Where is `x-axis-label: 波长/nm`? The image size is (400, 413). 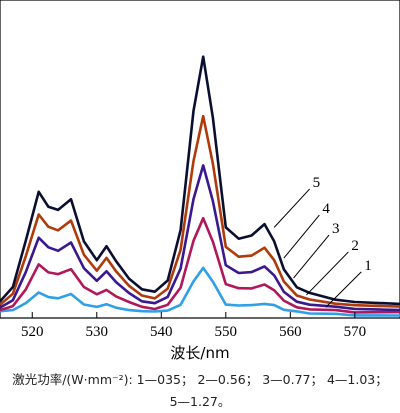 x-axis-label: 波长/nm is located at coordinates (199, 353).